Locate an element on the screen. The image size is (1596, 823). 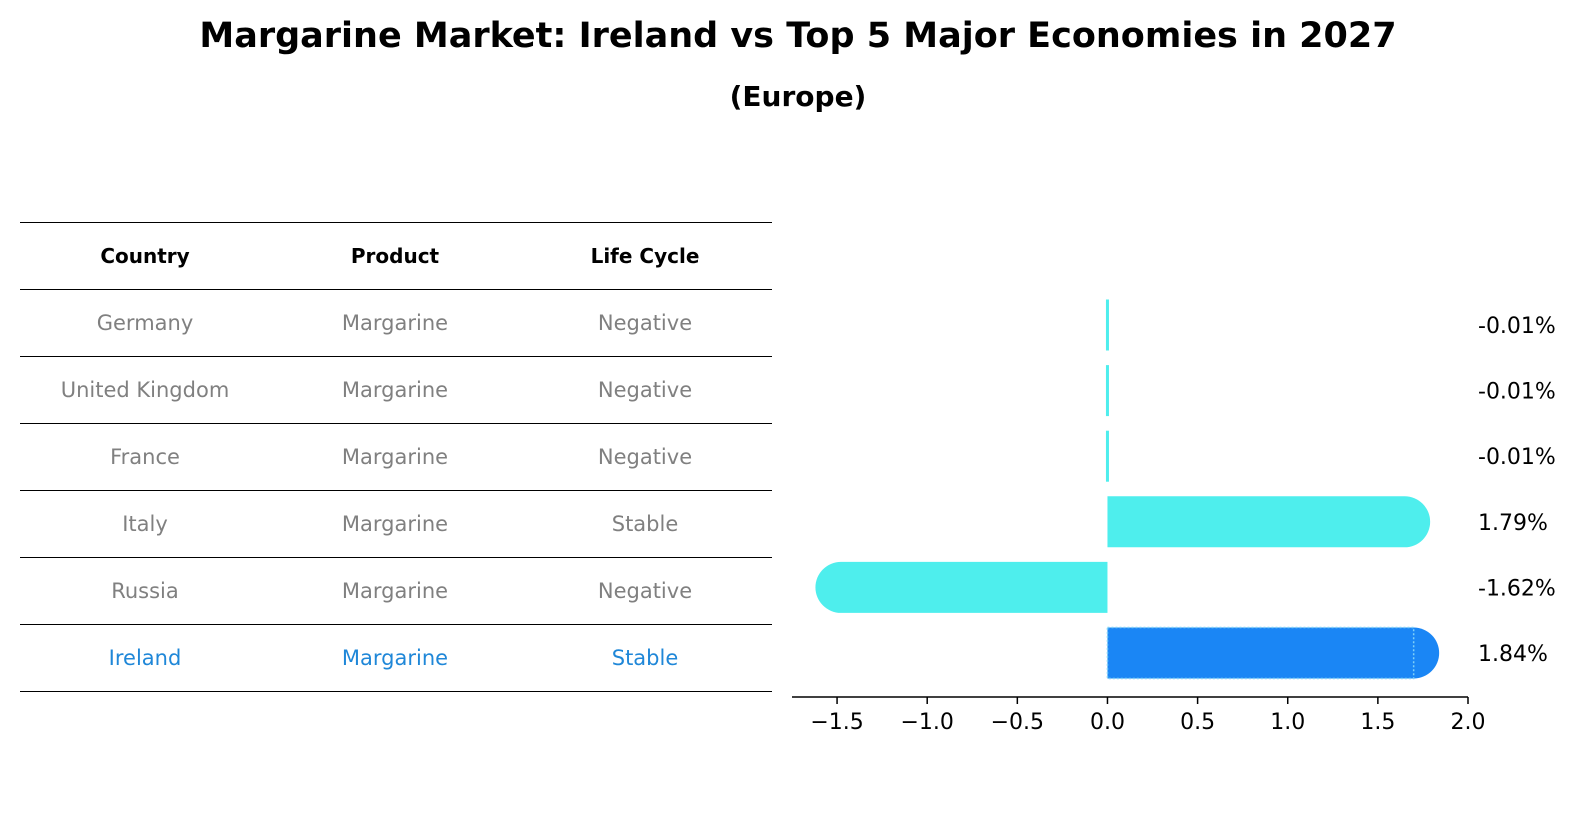
header-product: Product is located at coordinates (395, 256).